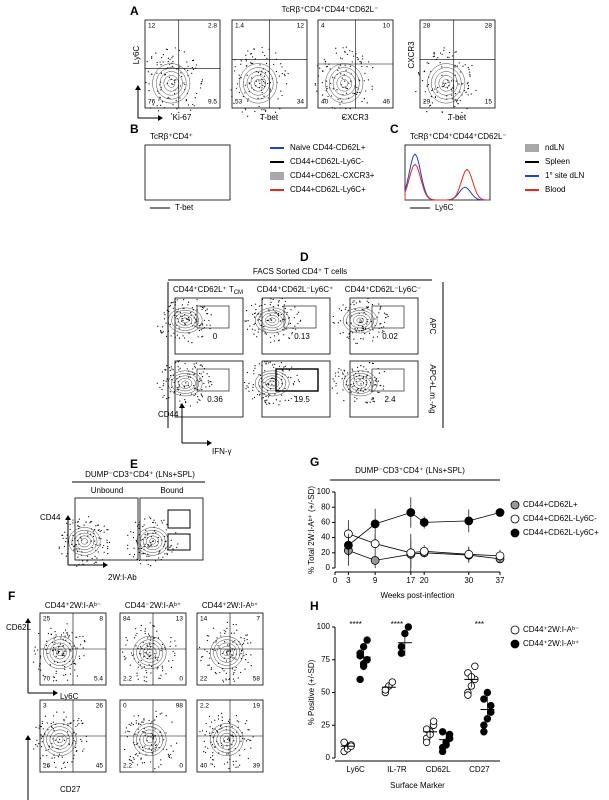  What do you see at coordinates (257, 679) in the screenshot?
I see `quadrant-value: 58` at bounding box center [257, 679].